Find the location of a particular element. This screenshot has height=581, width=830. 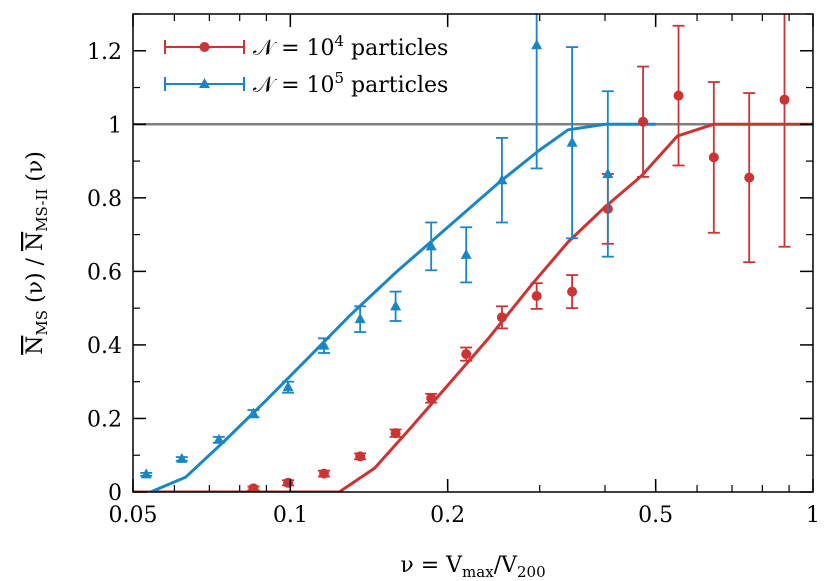

y-tick-label: 0.8 is located at coordinates (104, 199).